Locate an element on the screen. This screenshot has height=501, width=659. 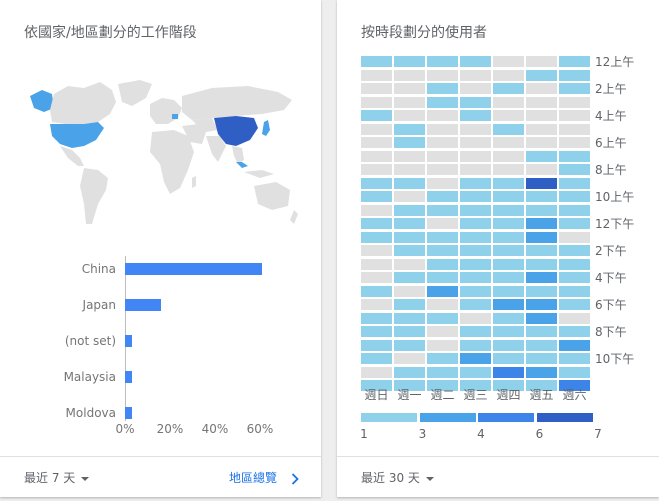
bar-malaysia is located at coordinates (128, 377).